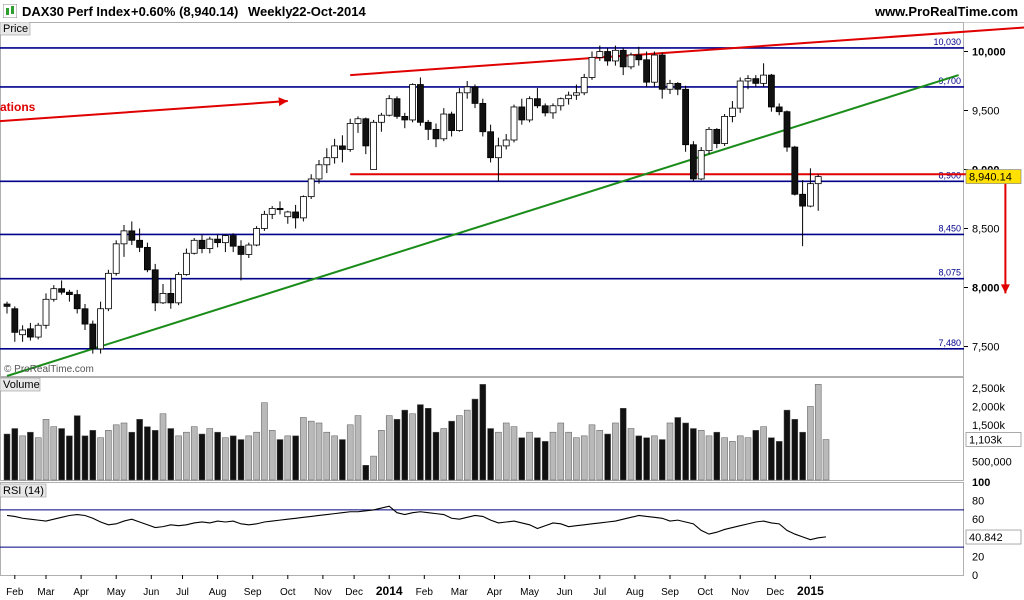  Describe the element at coordinates (687, 51) in the screenshot. I see `trend-line` at that location.